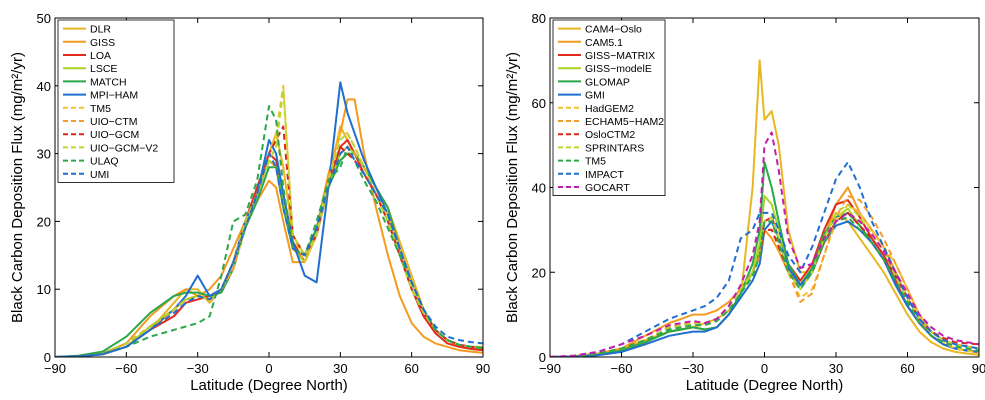 The image size is (985, 400). I want to click on chart-2-y-axis-label: Black Carbon Deposition Flux (mg/m²/yr), so click(512, 187).